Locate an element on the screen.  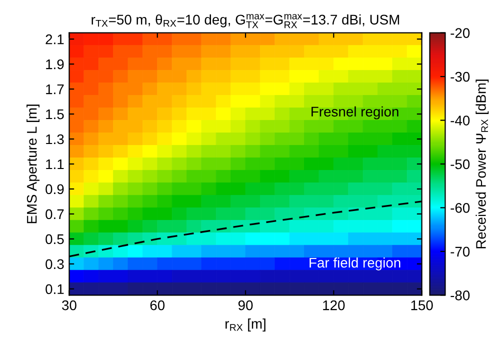
color-bar-label: -70 is located at coordinates (460, 251).